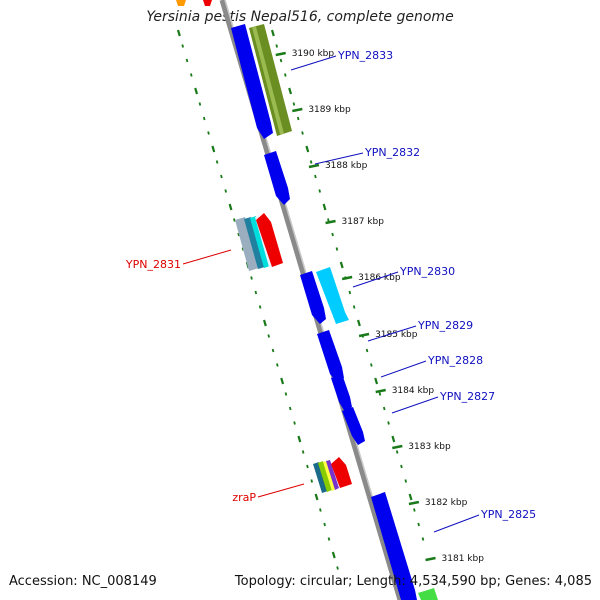  Describe the element at coordinates (463, 559) in the screenshot. I see `scale-label: 3181 kbp` at that location.